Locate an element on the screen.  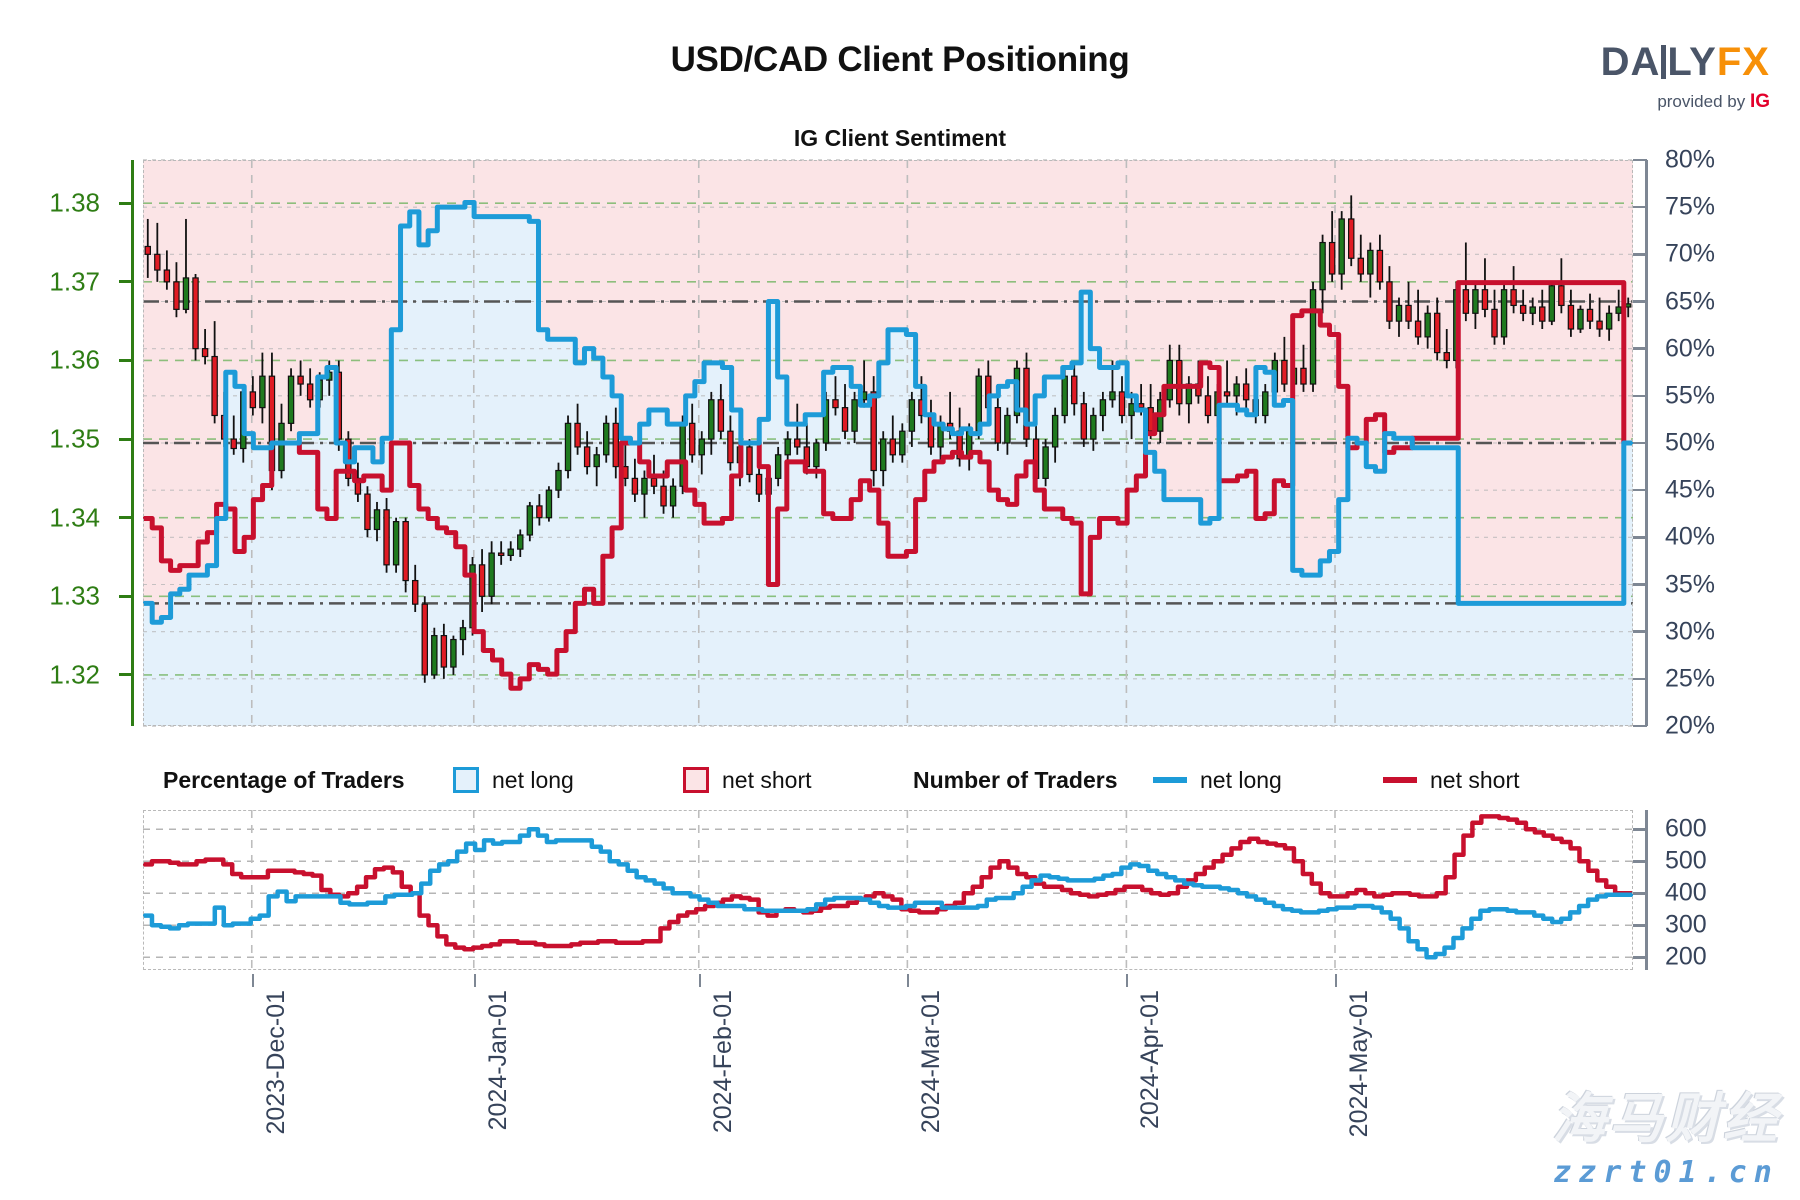
percentage-tick-label: 25% is located at coordinates (1690, 678).